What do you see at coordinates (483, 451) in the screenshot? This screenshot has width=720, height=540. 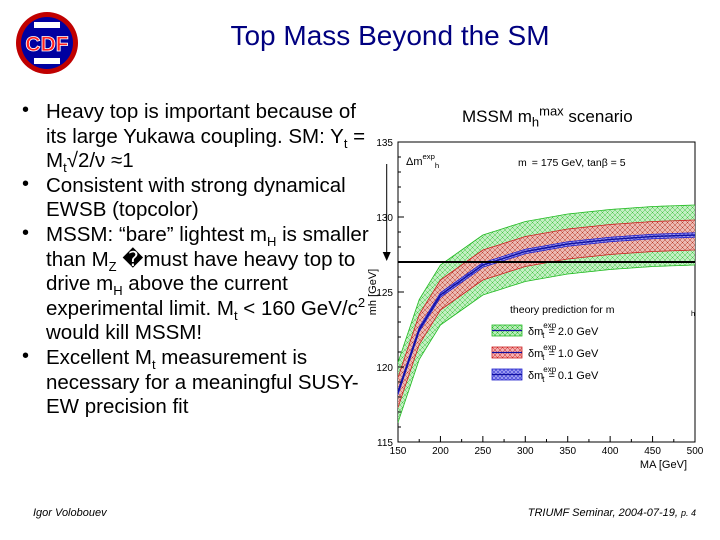 I see `x-tick-label: 250` at bounding box center [483, 451].